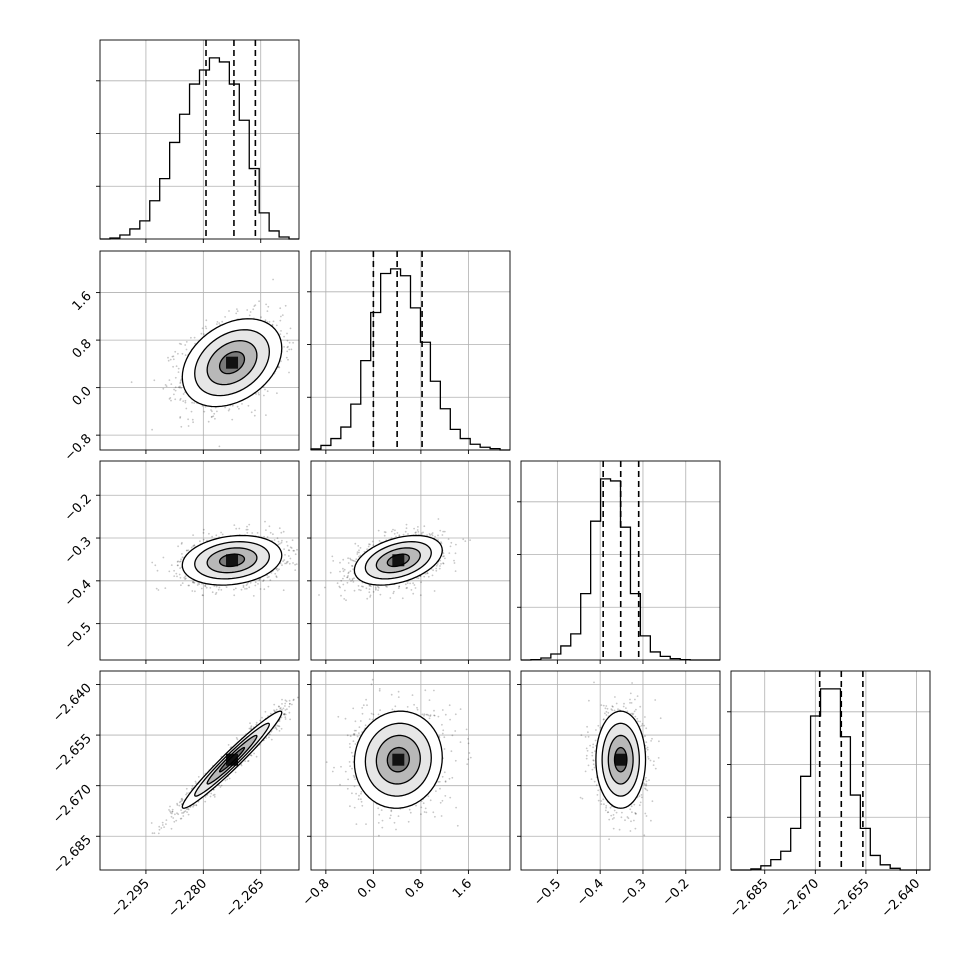  Describe the element at coordinates (78, 507) in the screenshot. I see `y-tick-label: −0.2` at that location.